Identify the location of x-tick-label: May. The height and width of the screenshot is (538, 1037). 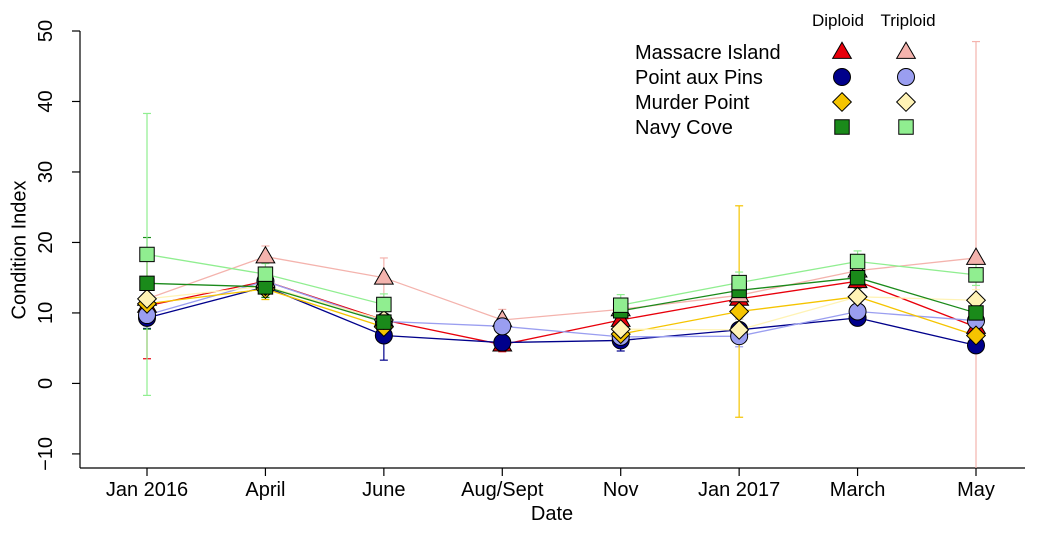
(976, 490).